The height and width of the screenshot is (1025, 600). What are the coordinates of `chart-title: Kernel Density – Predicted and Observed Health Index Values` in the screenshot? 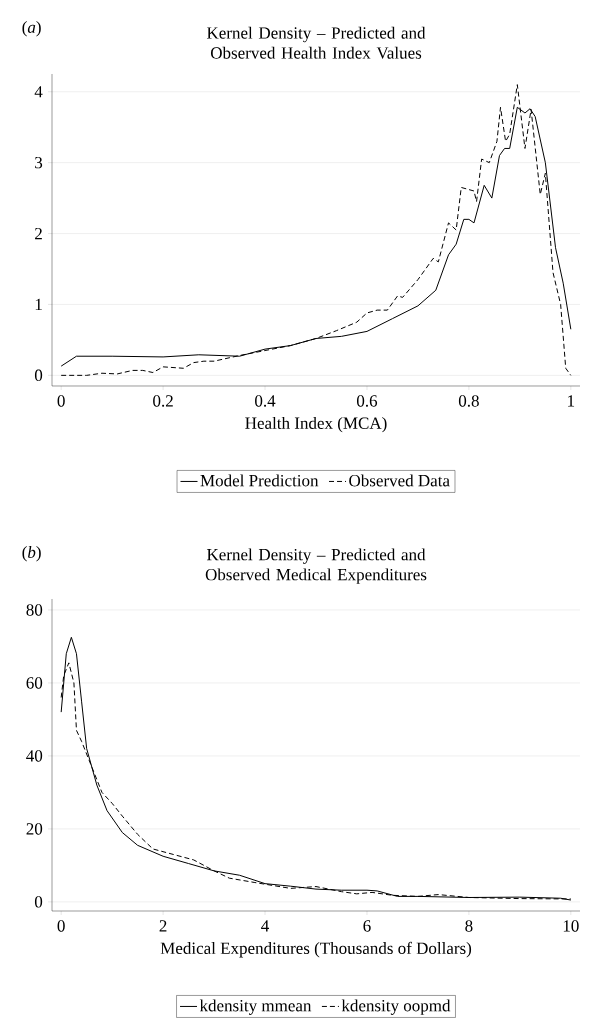 It's located at (316, 42).